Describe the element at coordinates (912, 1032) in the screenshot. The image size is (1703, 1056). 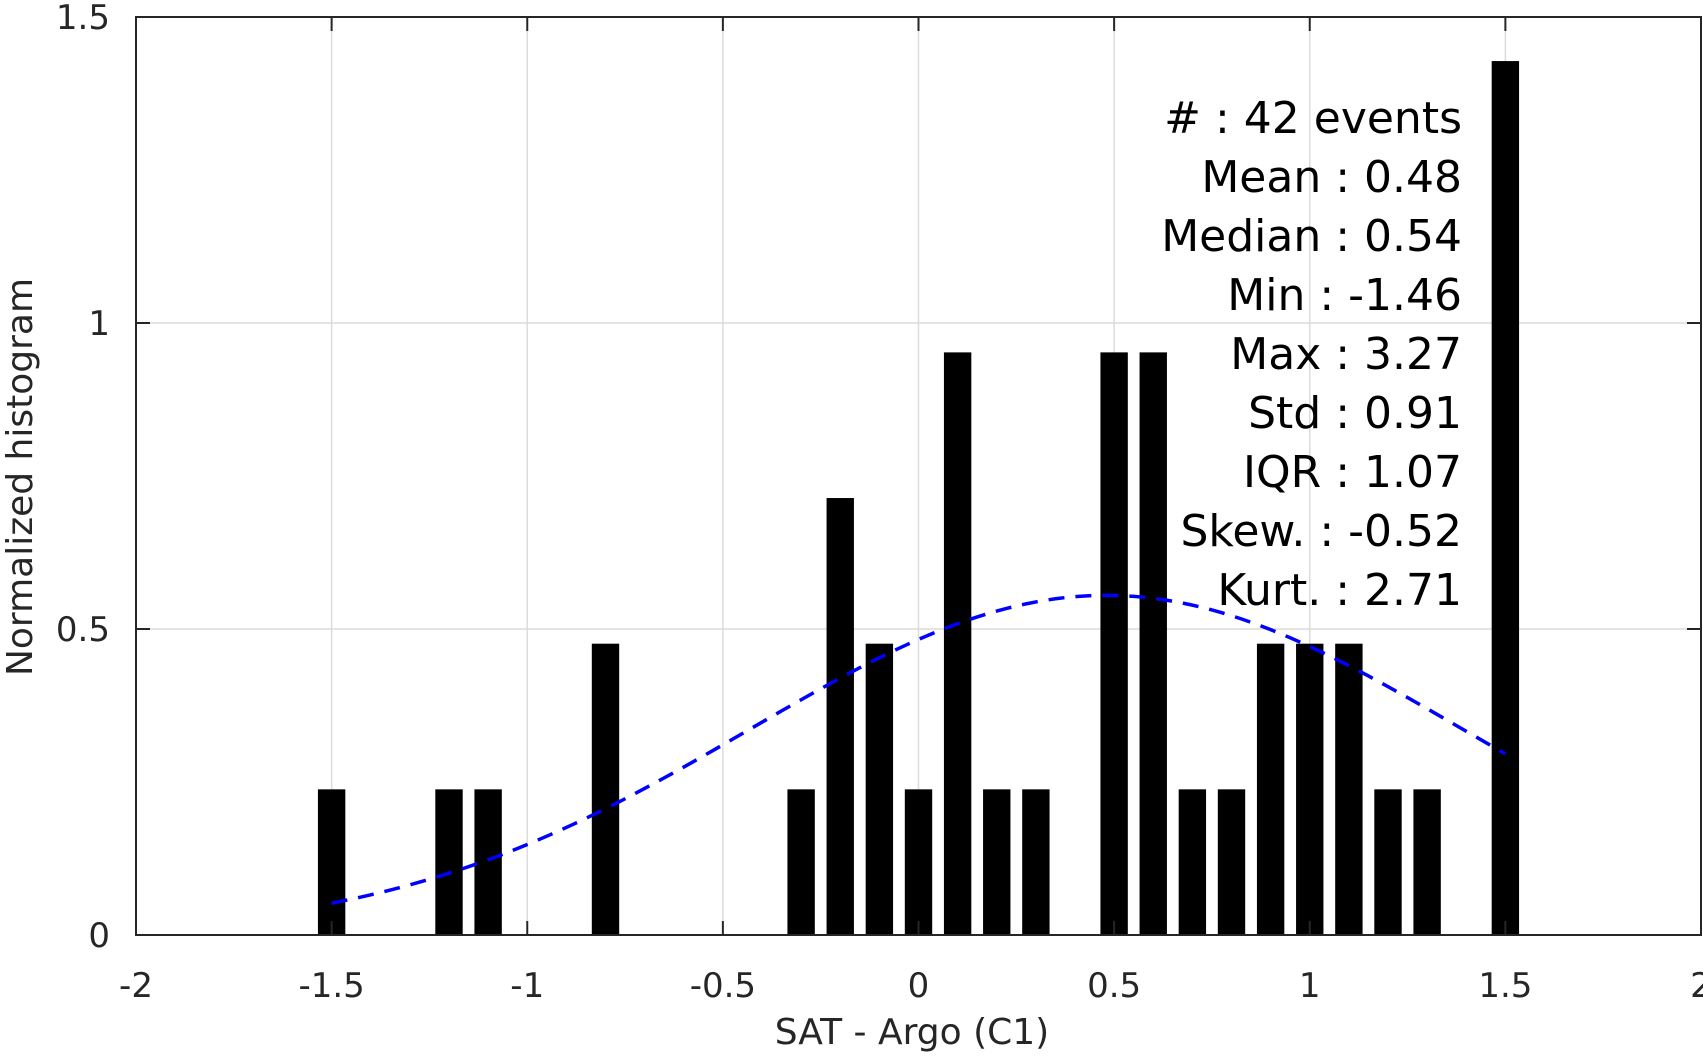
I see `x-axis-label: SAT - Argo (C1)` at that location.